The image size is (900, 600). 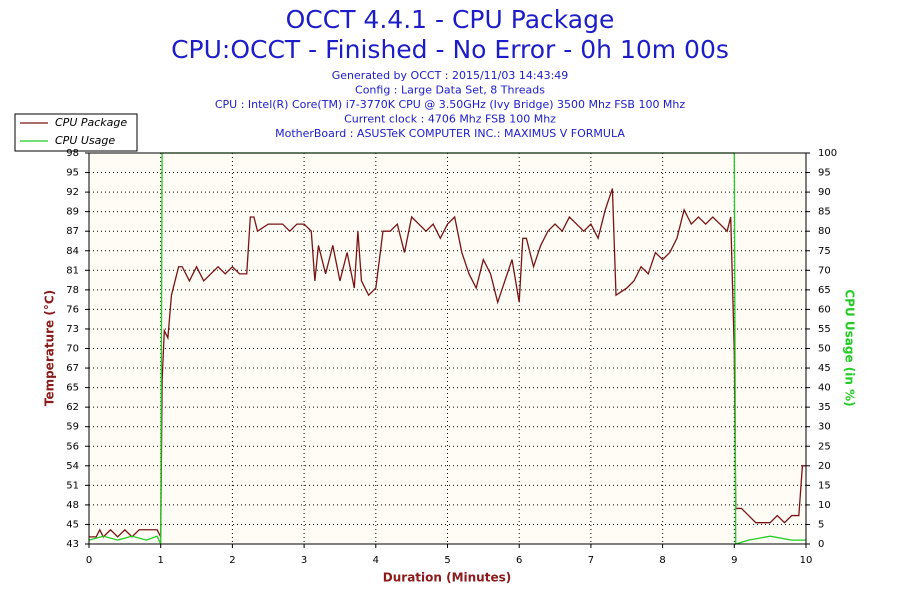 I want to click on y2-tick-label: 90, so click(x=824, y=192).